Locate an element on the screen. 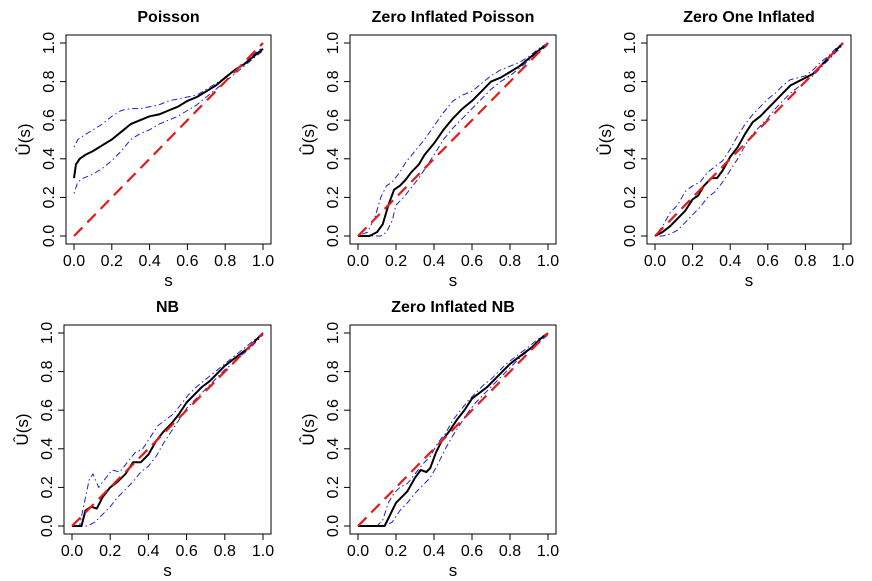 This screenshot has height=581, width=872. panel-title: Zero One Inflated is located at coordinates (749, 17).